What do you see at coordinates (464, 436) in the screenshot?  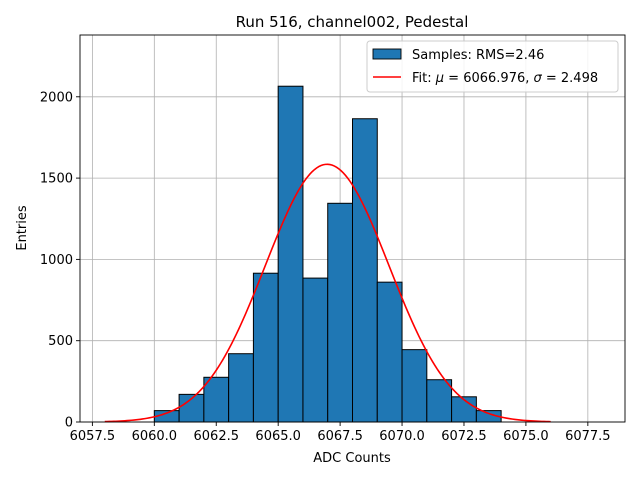 I see `x-tick-label: 6072.5` at bounding box center [464, 436].